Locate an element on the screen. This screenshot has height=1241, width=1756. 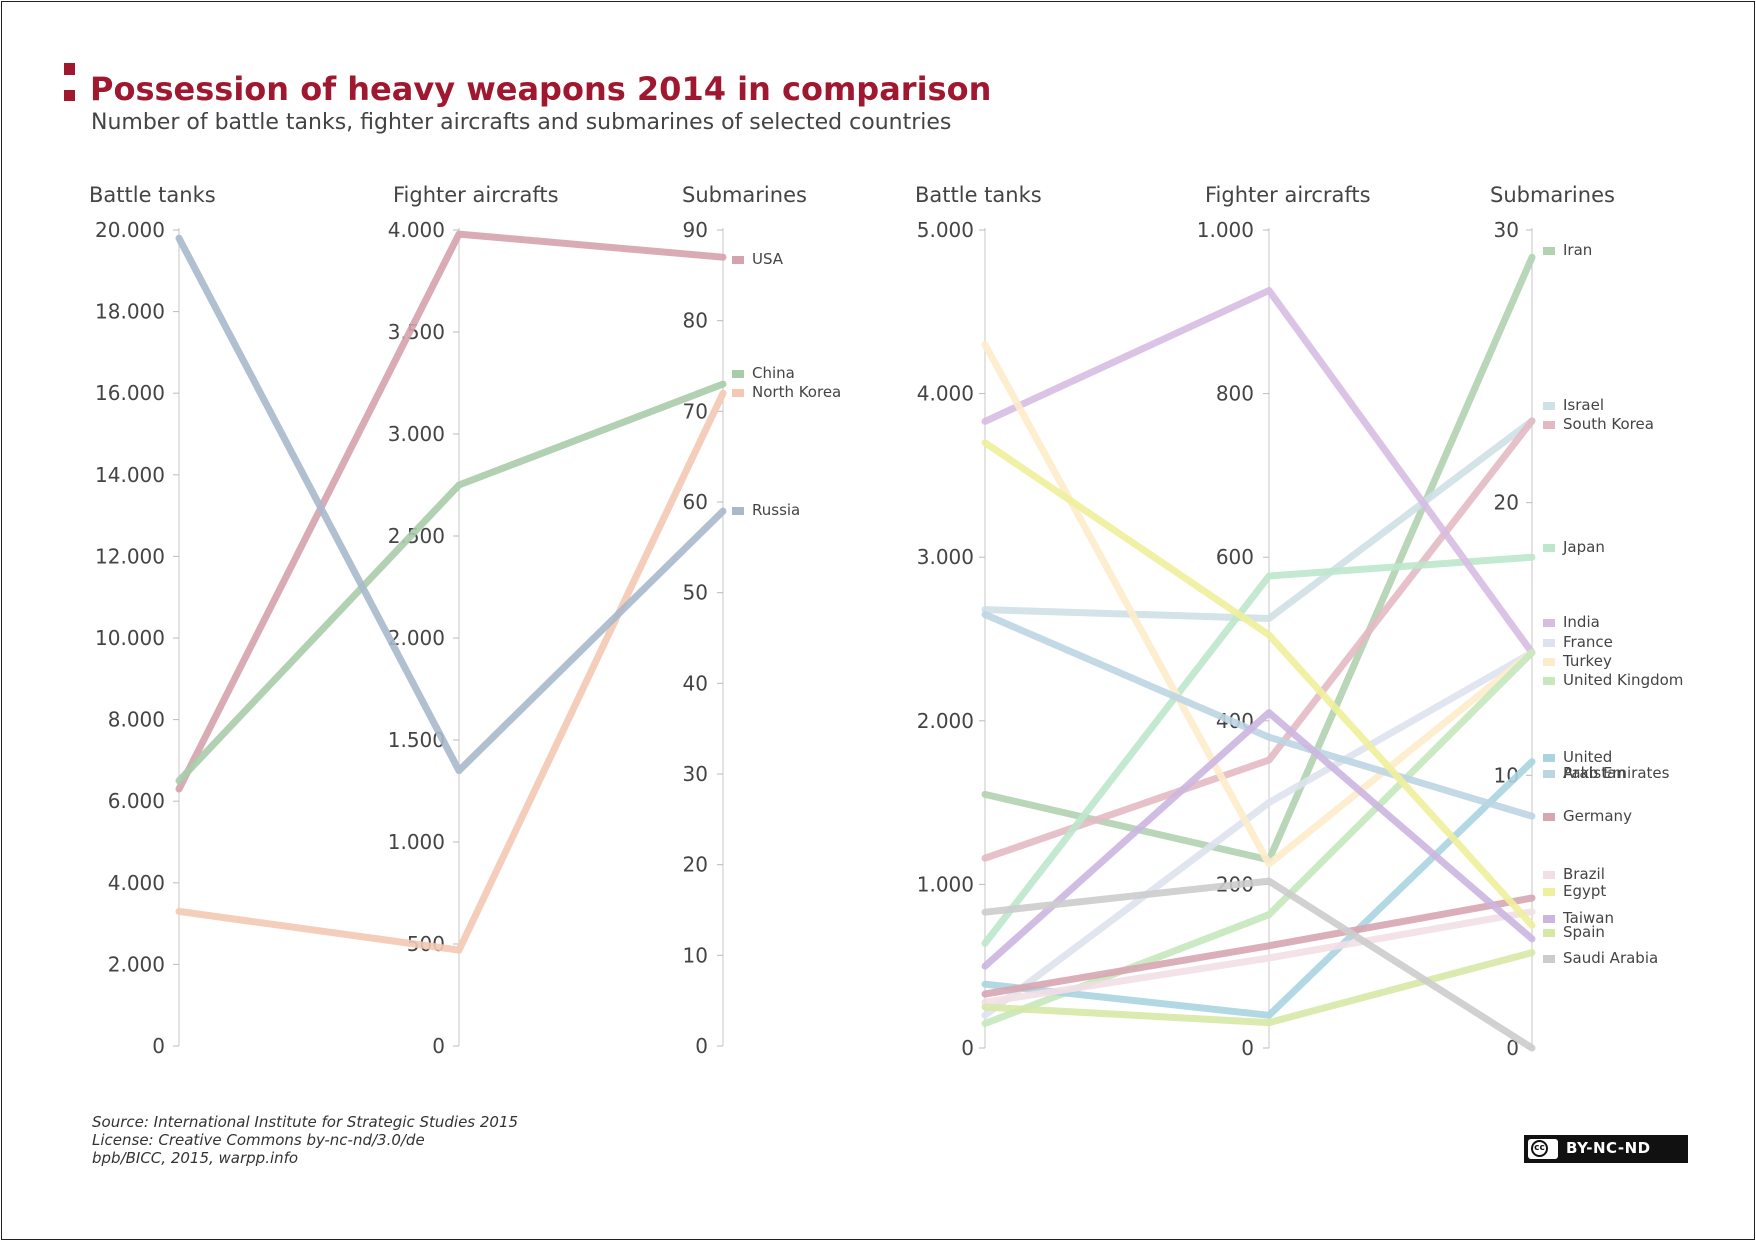
tick-label-0-2-3: 30 is located at coordinates (695, 774).